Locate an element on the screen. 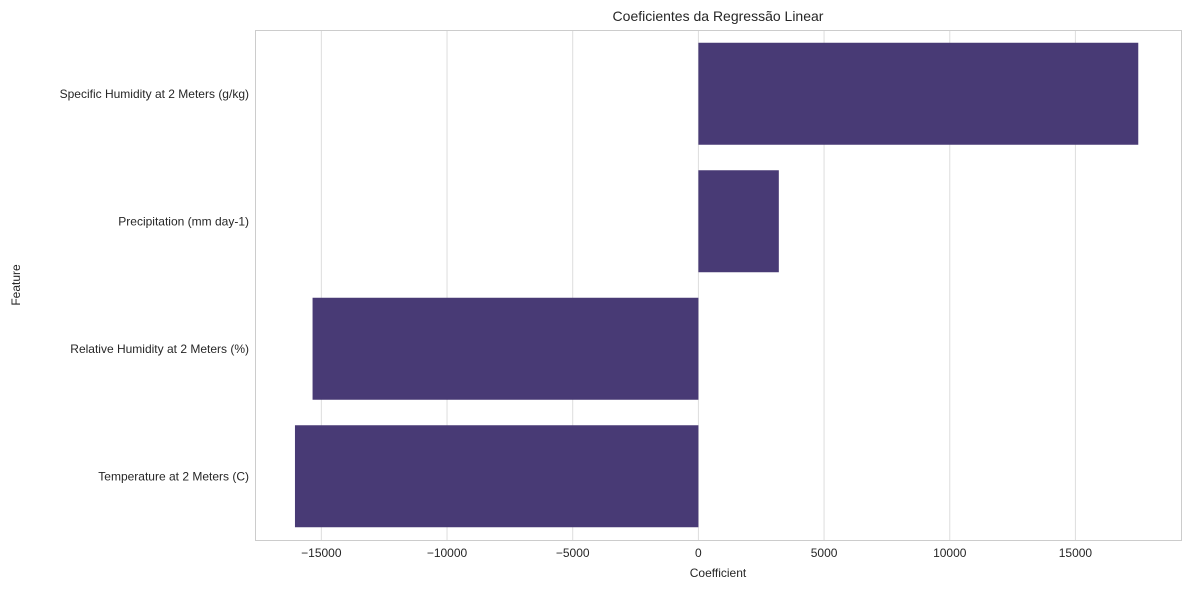  y-category-label: Specific Humidity at 2 Meters (g/kg) is located at coordinates (154, 94).